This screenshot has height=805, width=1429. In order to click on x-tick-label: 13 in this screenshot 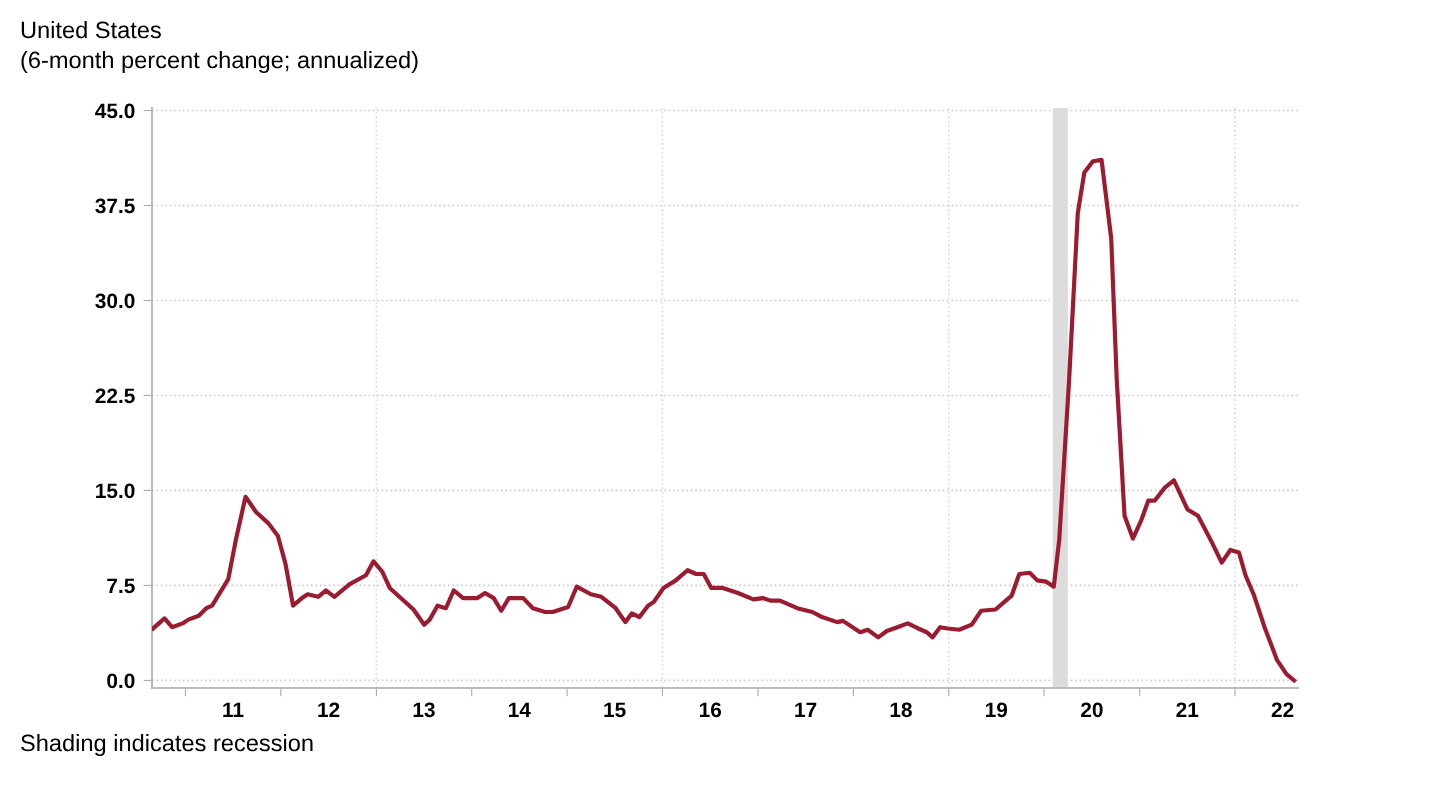, I will do `click(424, 710)`.